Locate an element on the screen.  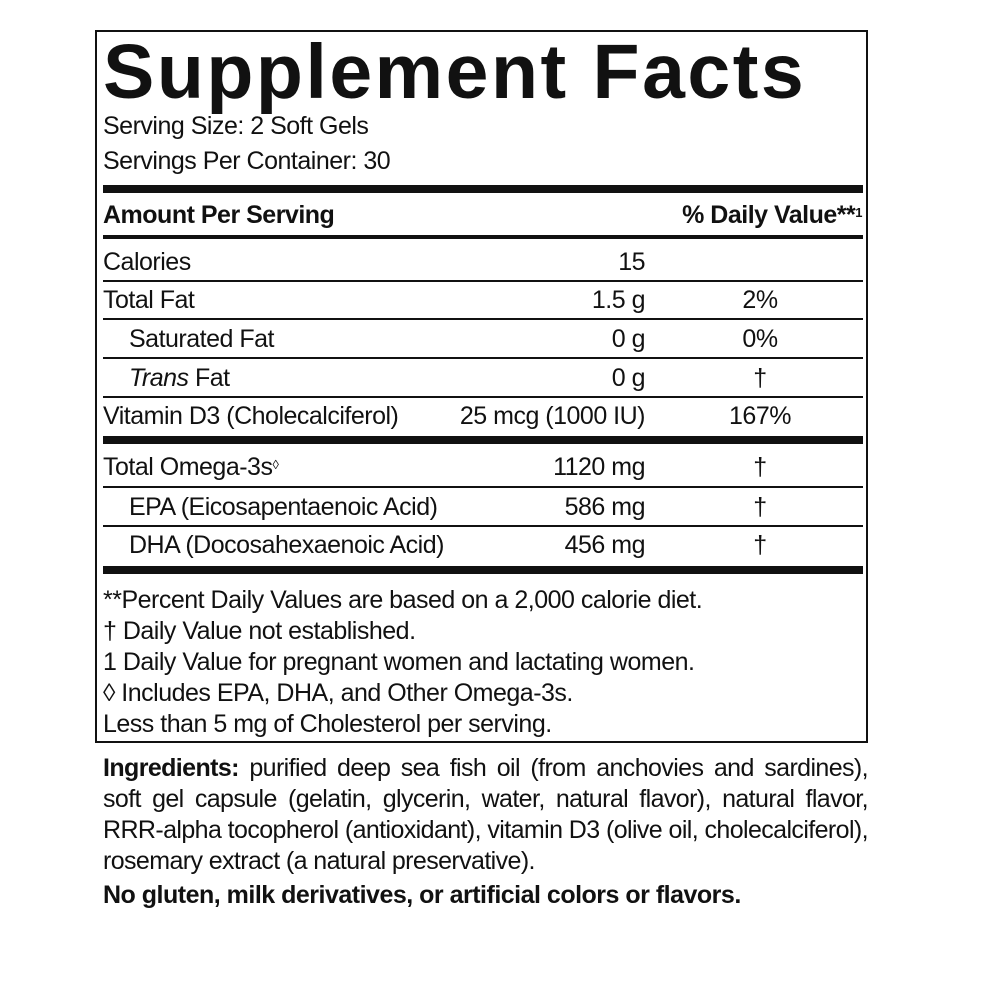
row-vitamin-d3-amount: 25 mcg (1000 IU) is located at coordinates (552, 416).